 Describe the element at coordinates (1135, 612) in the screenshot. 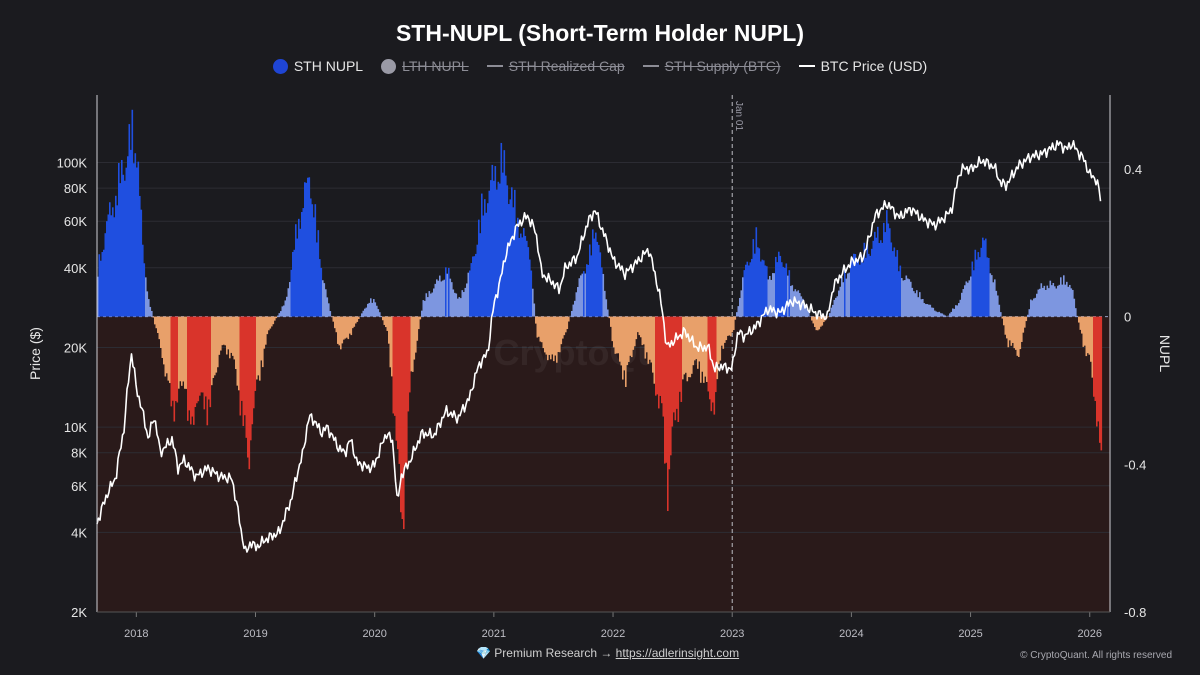

I see `y-tick-label-right: -0.8` at that location.